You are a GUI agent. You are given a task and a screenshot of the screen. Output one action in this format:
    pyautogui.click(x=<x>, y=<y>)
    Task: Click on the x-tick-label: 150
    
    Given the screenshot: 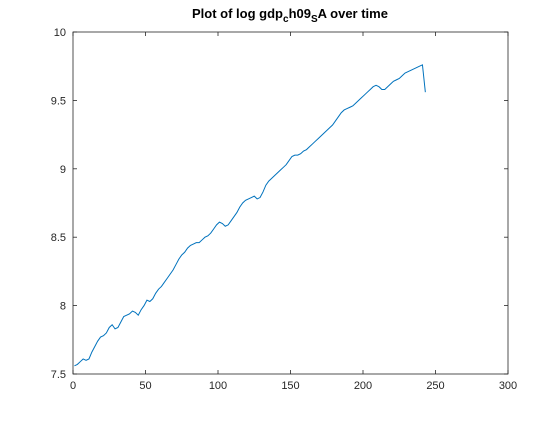 What is the action you would take?
    pyautogui.click(x=290, y=386)
    